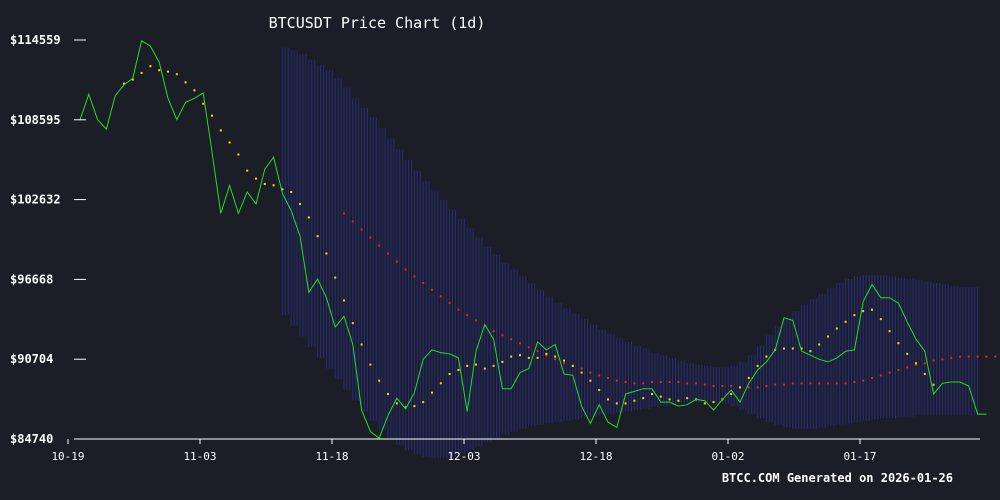  I want to click on y-tick-label: $108595, so click(35, 120).